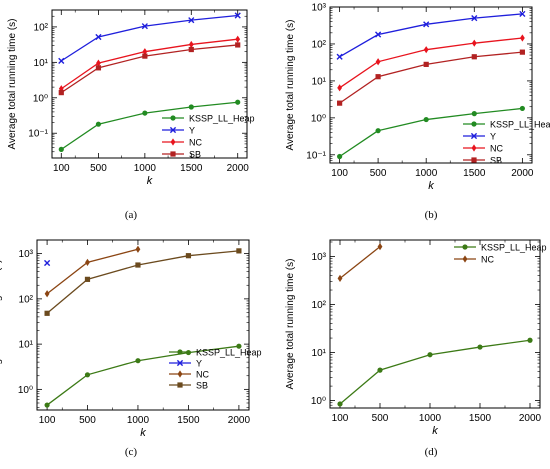  Describe the element at coordinates (12, 84) in the screenshot. I see `y-axis-label: Average total running time (s)` at that location.